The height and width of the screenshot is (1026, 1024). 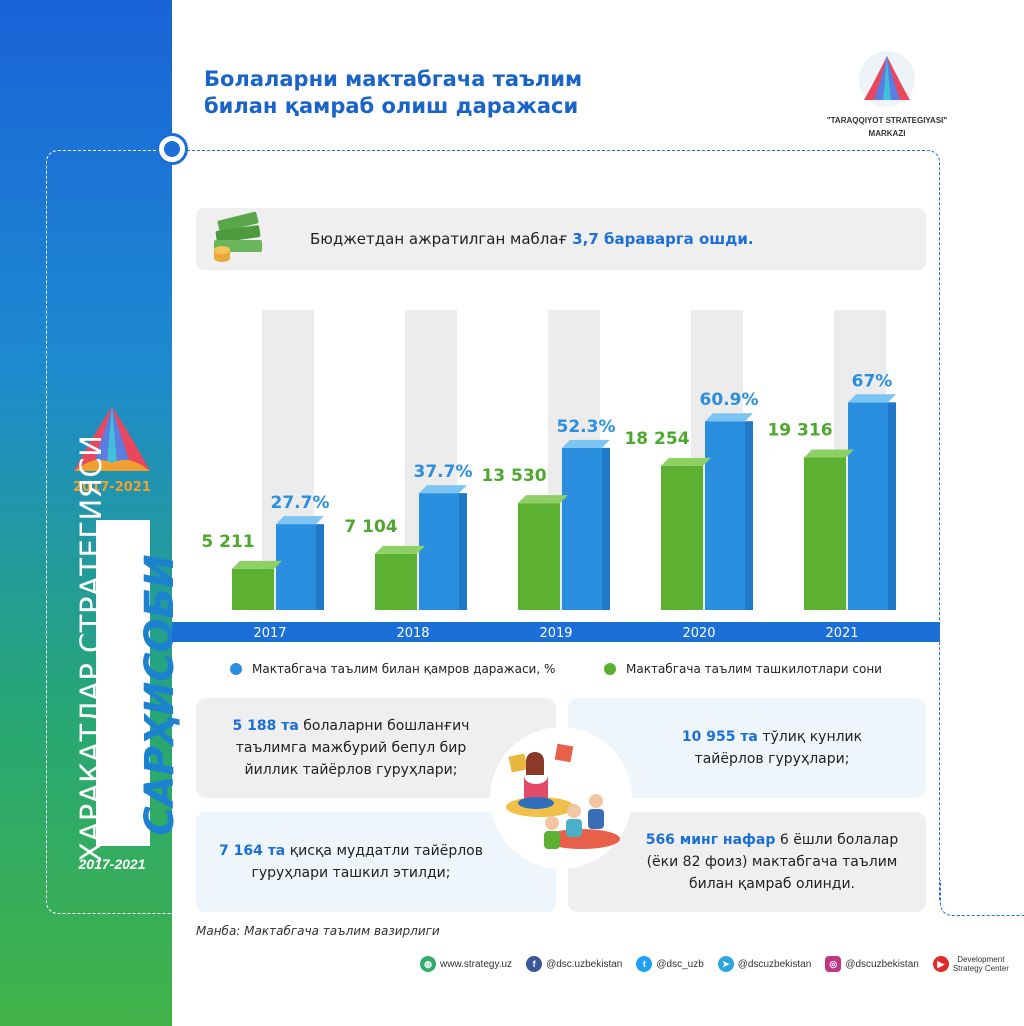 I want to click on teacher-children-icon, so click(x=563, y=796).